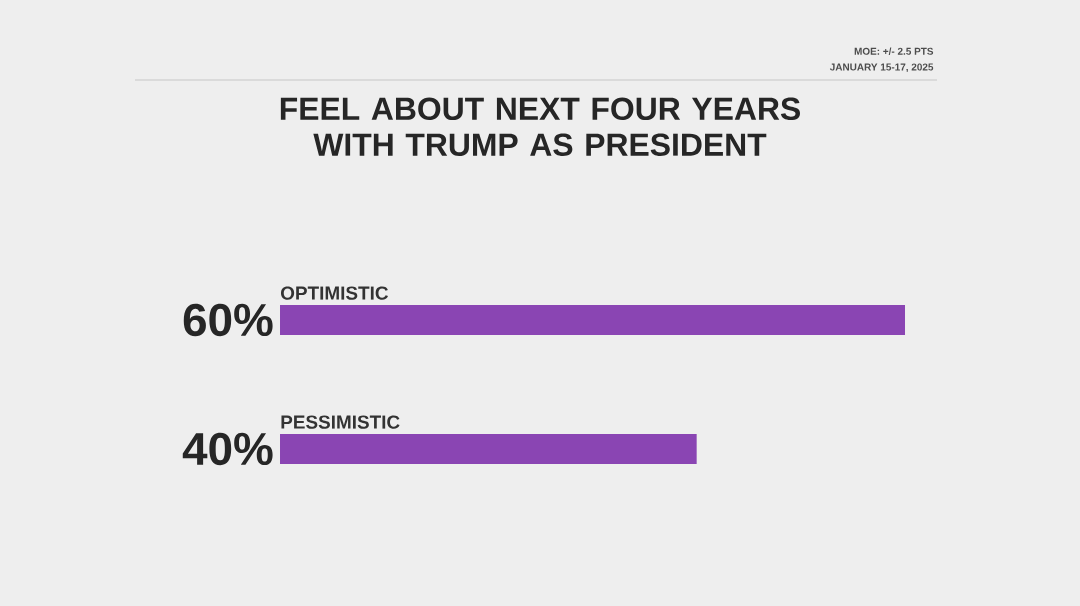  What do you see at coordinates (228, 320) in the screenshot?
I see `data-label: 60%` at bounding box center [228, 320].